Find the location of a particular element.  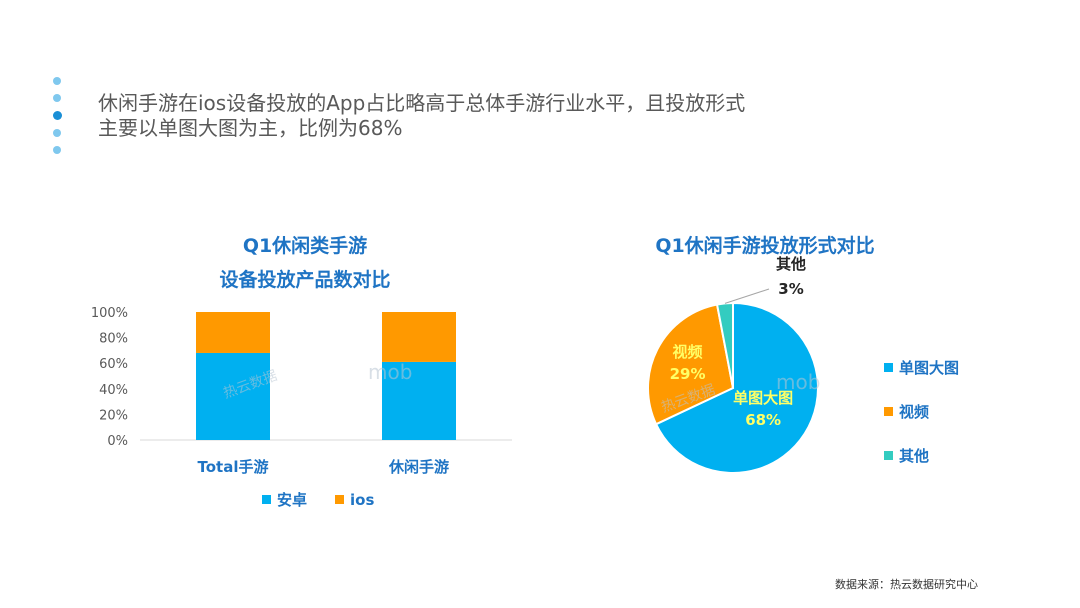

x-category-label: Total手游 is located at coordinates (233, 467).